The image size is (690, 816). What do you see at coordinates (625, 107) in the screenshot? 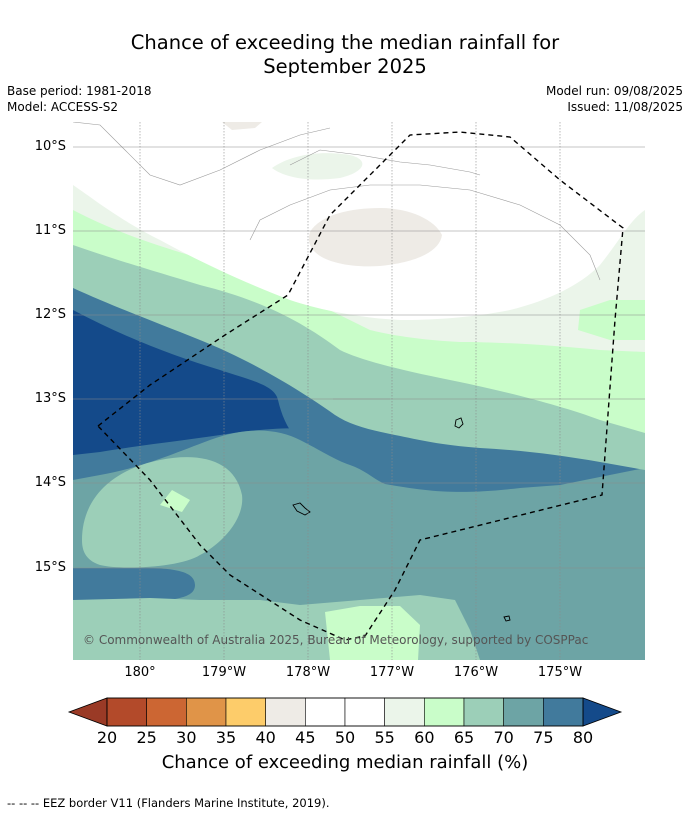
I see `issued-text: Issued: 11/08/2025` at bounding box center [625, 107].